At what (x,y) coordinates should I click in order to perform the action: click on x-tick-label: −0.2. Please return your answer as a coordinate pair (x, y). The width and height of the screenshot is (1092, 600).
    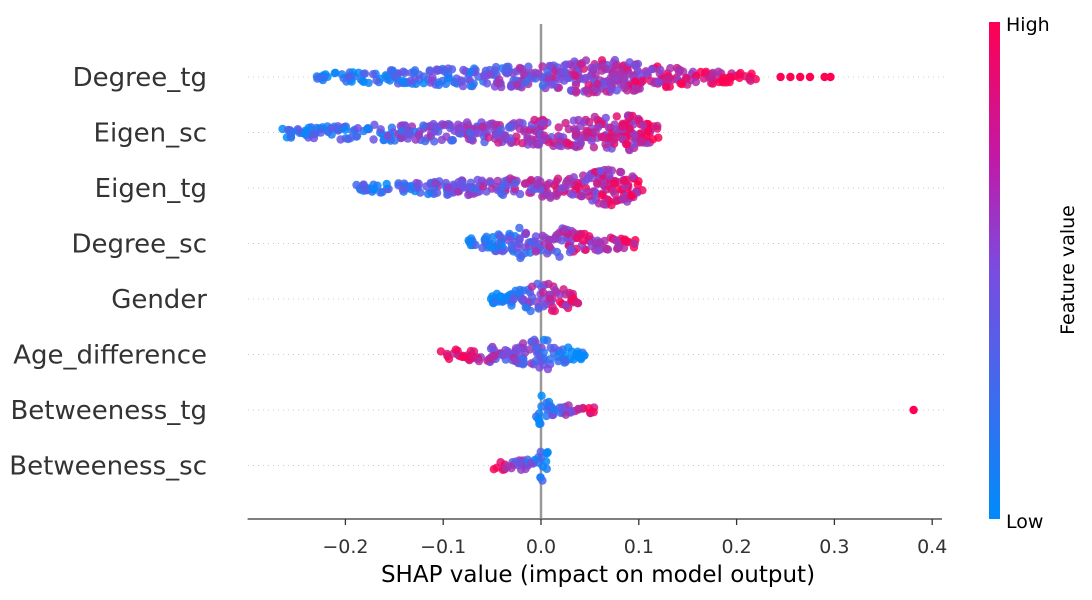
    Looking at the image, I should click on (345, 547).